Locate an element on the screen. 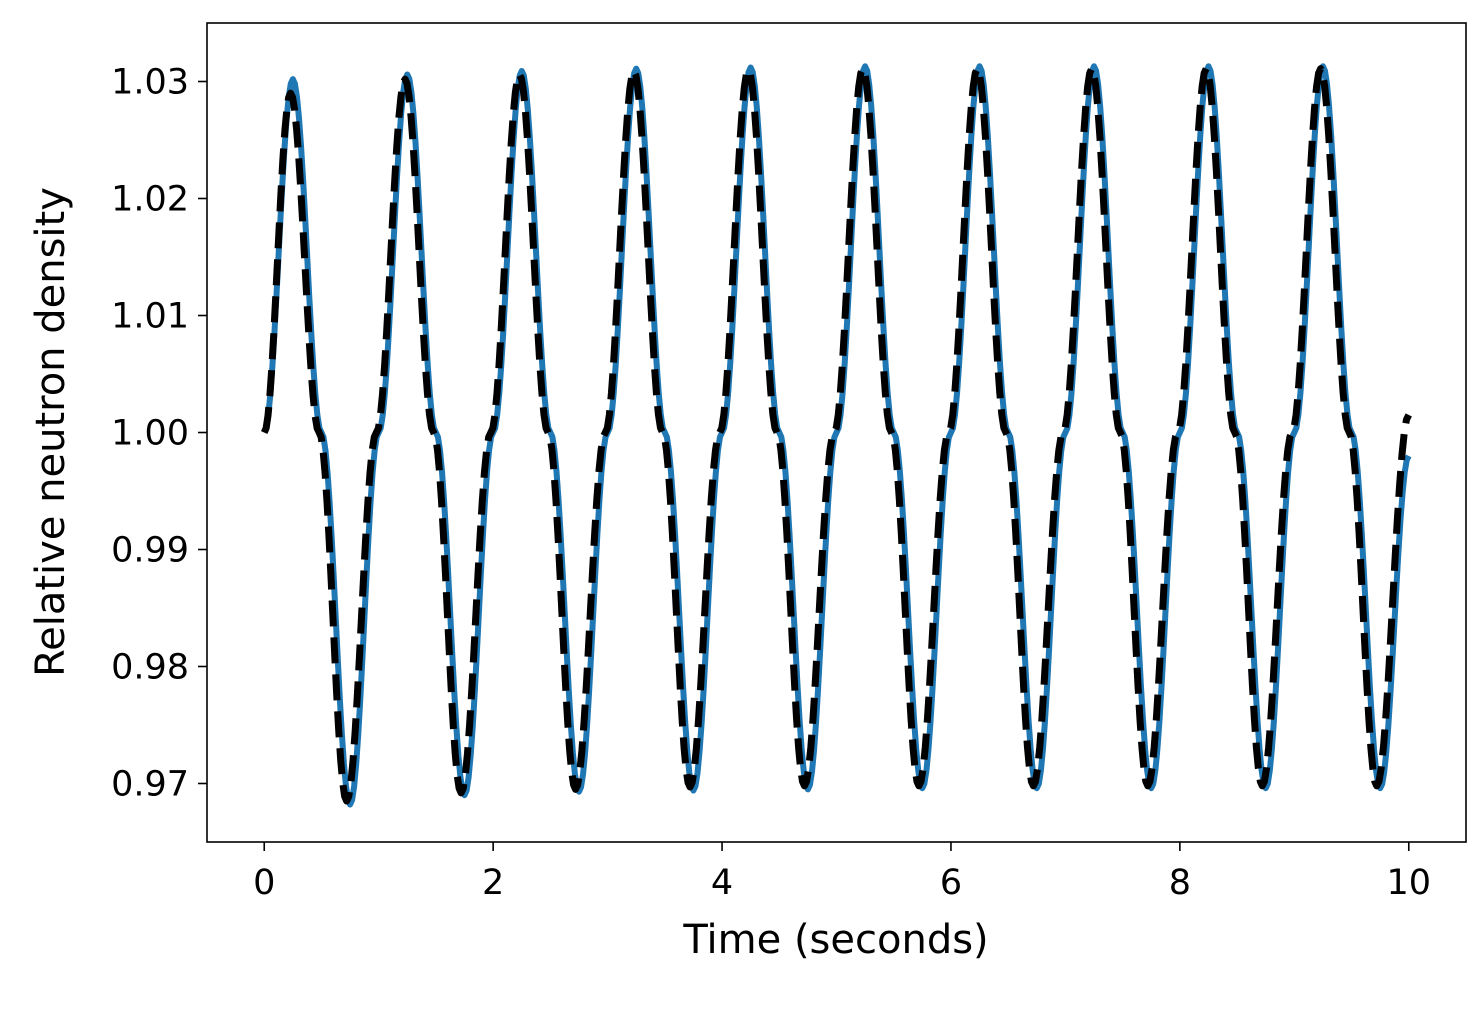 This screenshot has height=1014, width=1482. y-tick-label: 0.99 is located at coordinates (150, 551).